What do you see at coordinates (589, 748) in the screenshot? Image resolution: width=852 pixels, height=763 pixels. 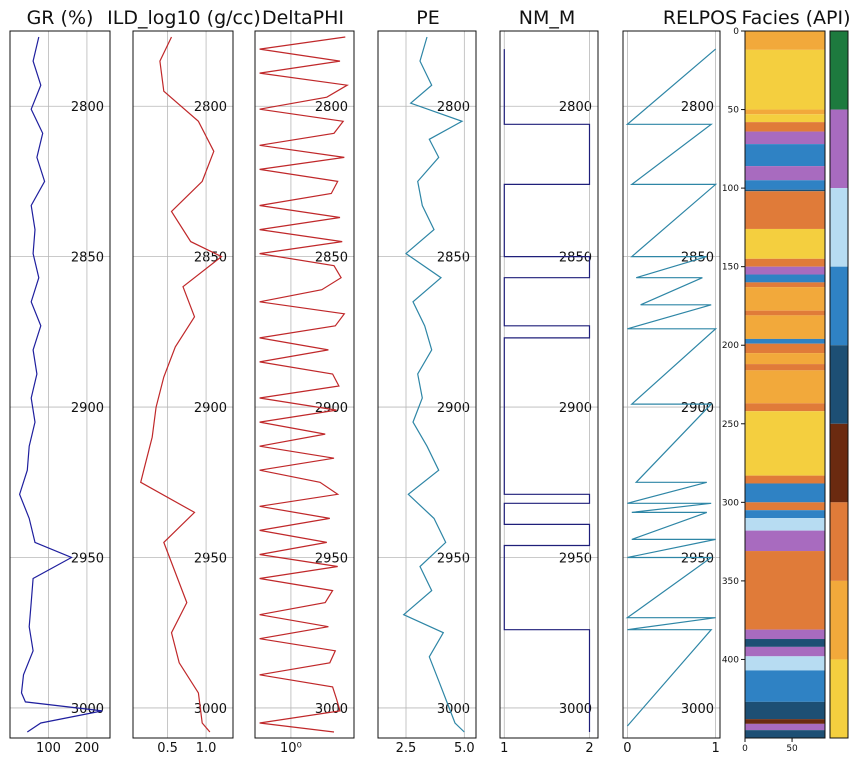 I see `x-tick-label: 2` at bounding box center [589, 748].